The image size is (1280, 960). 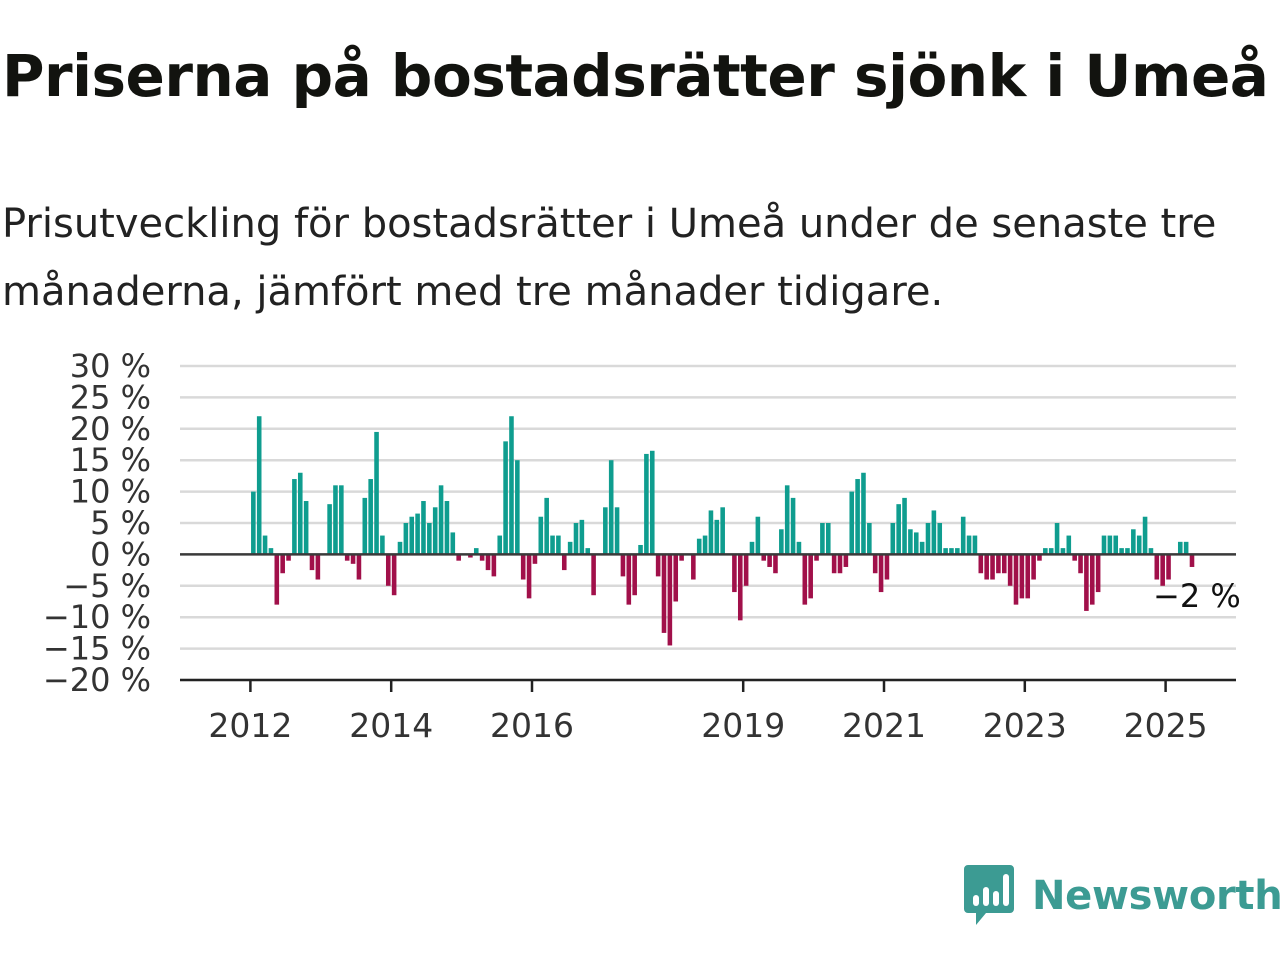 What do you see at coordinates (110, 397) in the screenshot?
I see `y-tick-label: 25 %` at bounding box center [110, 397].